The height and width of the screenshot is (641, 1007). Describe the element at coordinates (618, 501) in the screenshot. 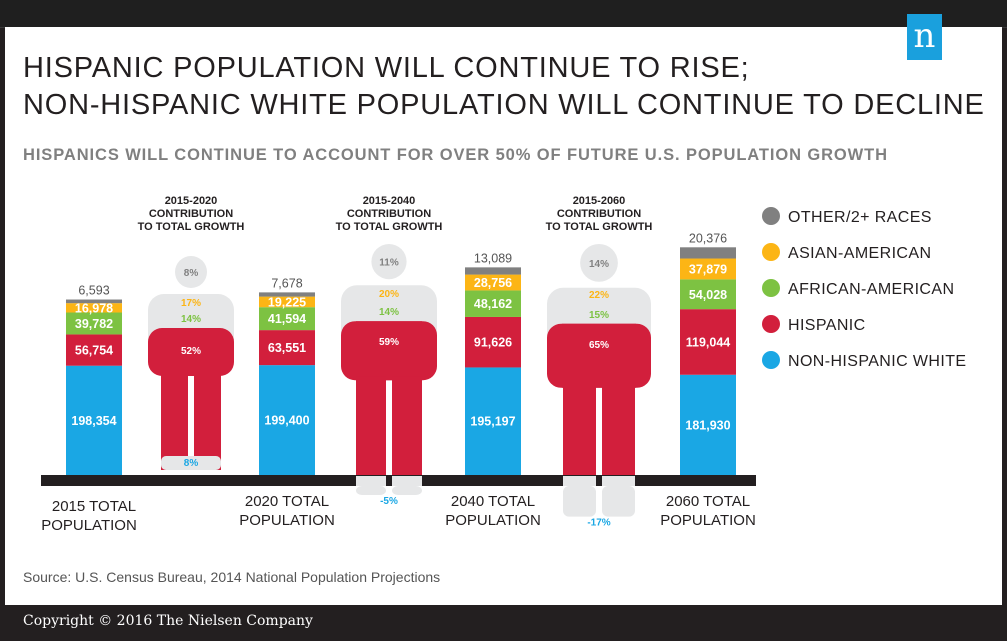

I see `figure-3-leg-right-white` at that location.